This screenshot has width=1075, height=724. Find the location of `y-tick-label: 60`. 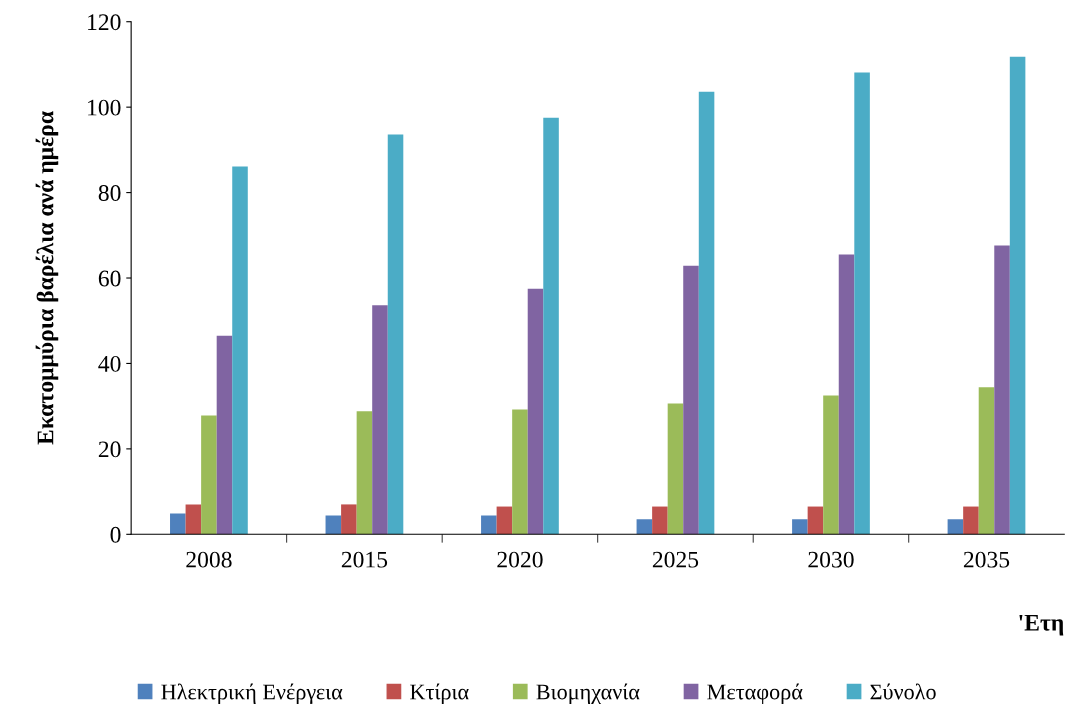

y-tick-label: 60 is located at coordinates (109, 278).